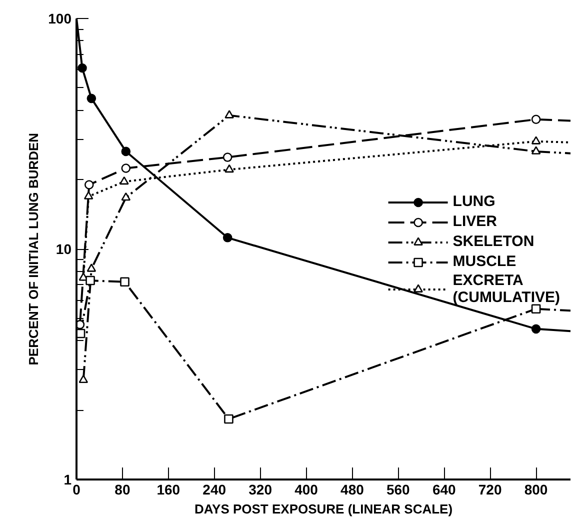 This screenshot has width=573, height=523. What do you see at coordinates (168, 490) in the screenshot?
I see `x-tick-label: 160` at bounding box center [168, 490].